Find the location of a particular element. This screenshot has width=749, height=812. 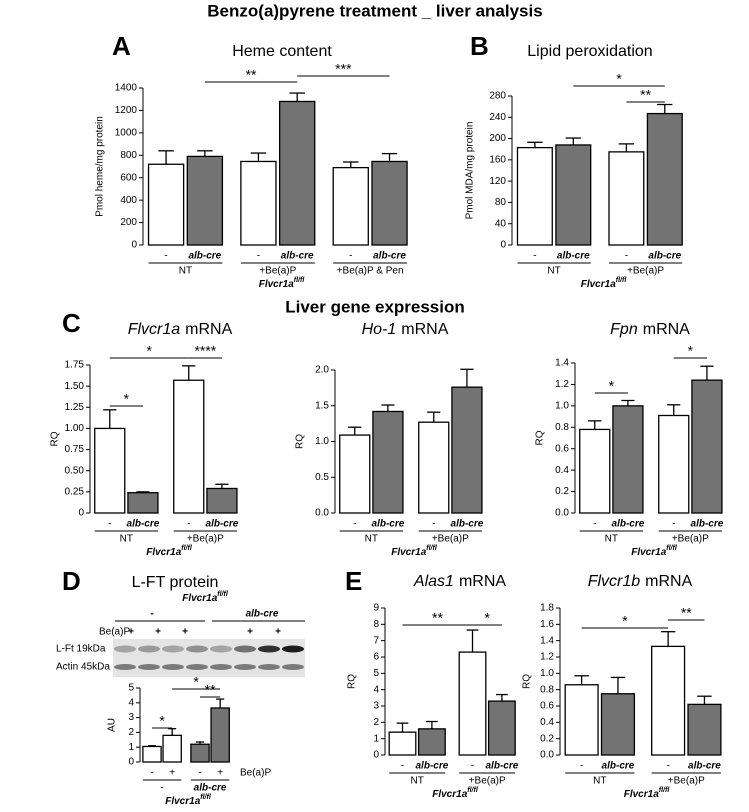

y-axis-label: Pmol heme/mg protein is located at coordinates (100, 166).